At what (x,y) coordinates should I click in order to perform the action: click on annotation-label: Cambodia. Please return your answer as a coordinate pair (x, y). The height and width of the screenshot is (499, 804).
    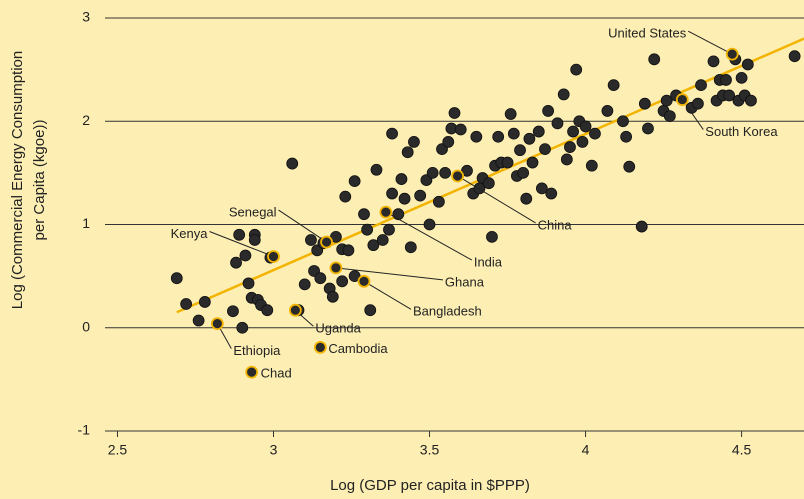
    Looking at the image, I should click on (358, 348).